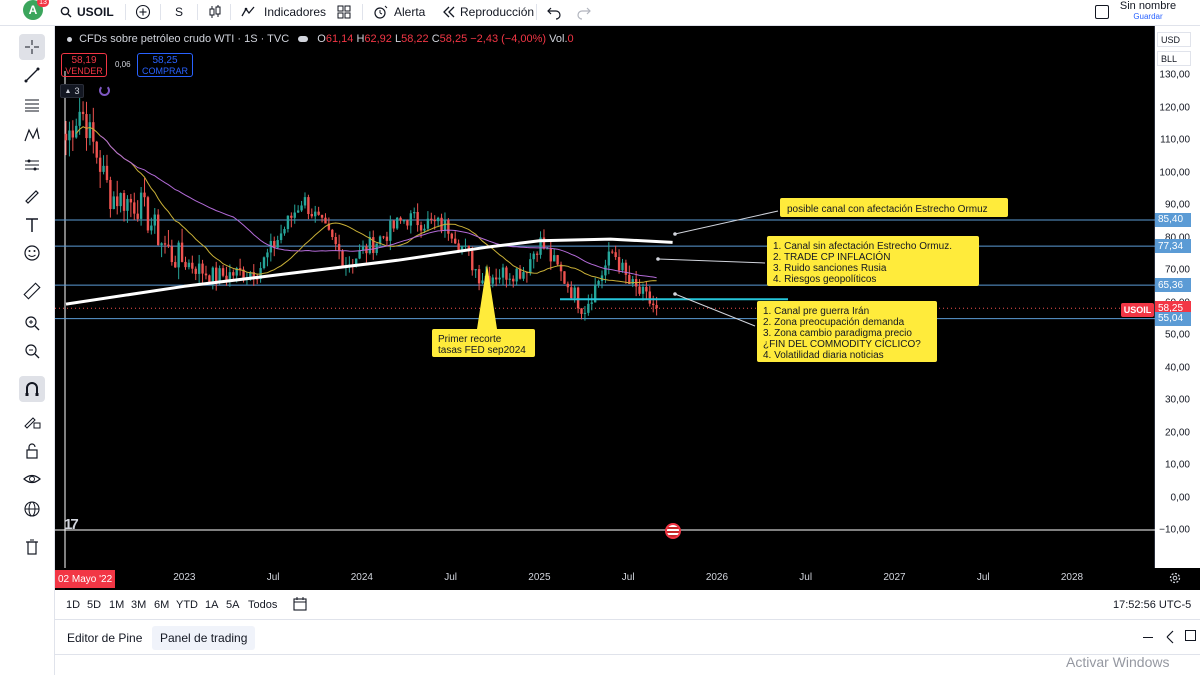 This screenshot has height=675, width=1200. I want to click on tab-trading-panel: Panel de trading, so click(204, 638).